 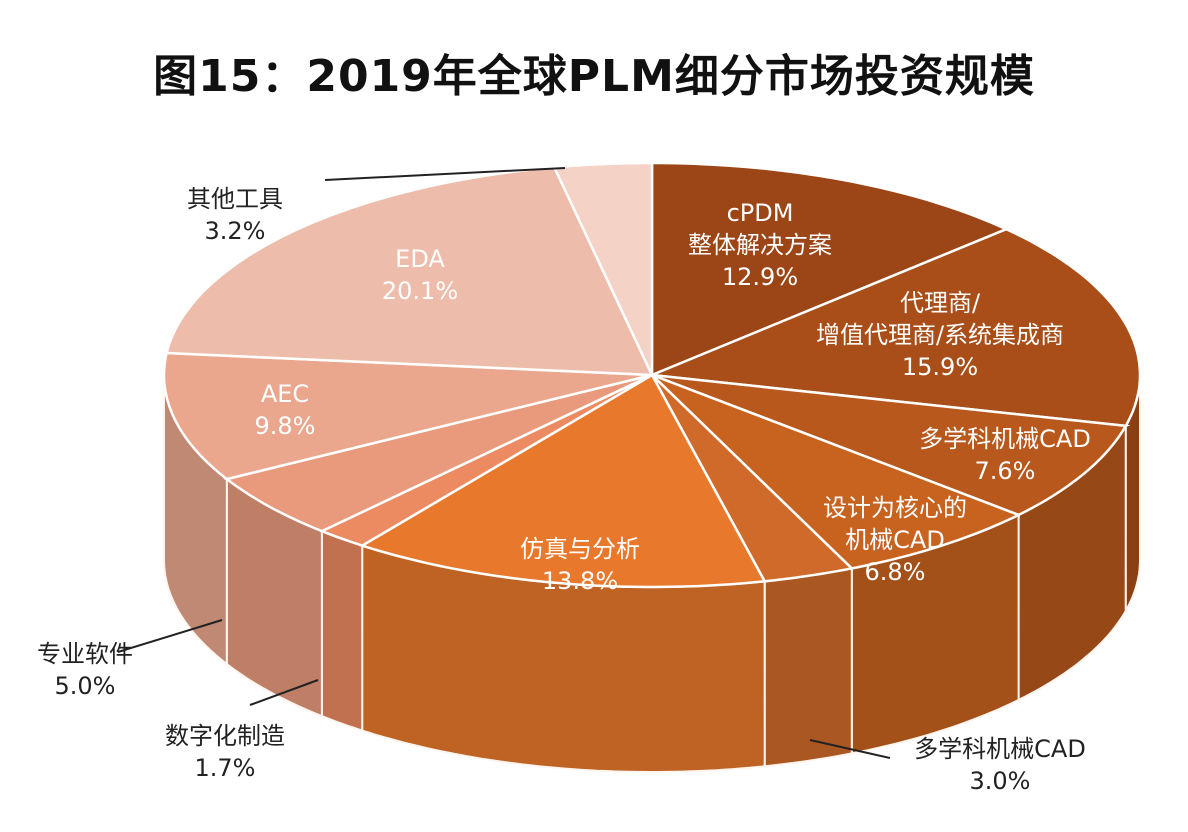 What do you see at coordinates (895, 572) in the screenshot?
I see `slice-value: 6.8%` at bounding box center [895, 572].